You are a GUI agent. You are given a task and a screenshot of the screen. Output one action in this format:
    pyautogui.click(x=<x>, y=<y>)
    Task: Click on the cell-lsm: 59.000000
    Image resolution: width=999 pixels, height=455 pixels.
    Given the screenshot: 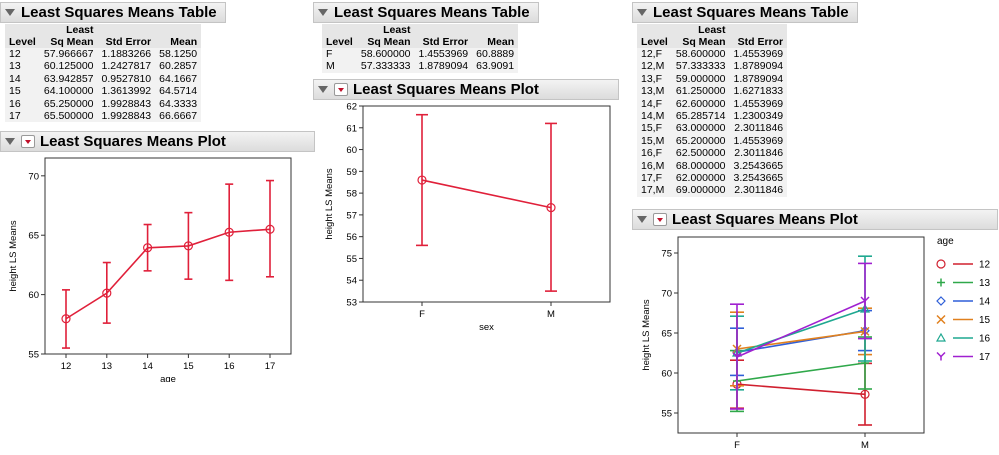 What is the action you would take?
    pyautogui.click(x=700, y=79)
    